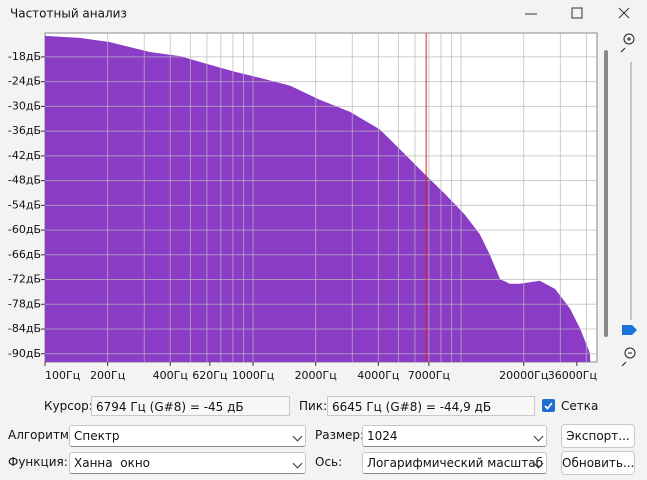  I want to click on y-tick-label: -24дБ, so click(24, 81).